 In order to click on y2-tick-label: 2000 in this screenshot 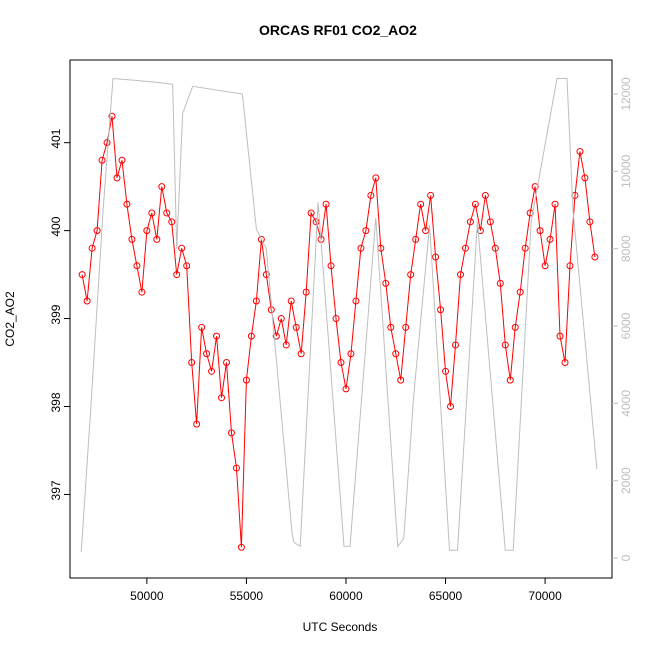, I will do `click(626, 480)`.